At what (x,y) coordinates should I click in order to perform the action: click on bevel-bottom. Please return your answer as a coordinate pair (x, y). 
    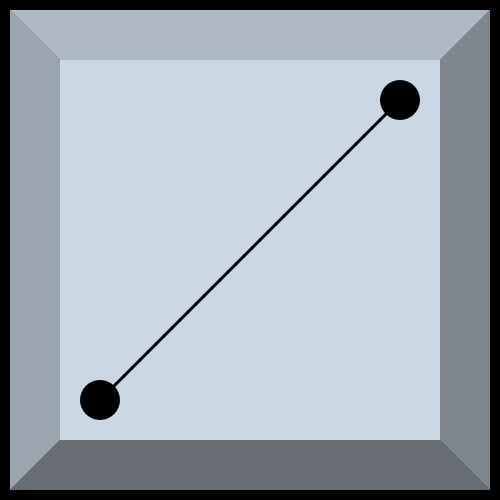
    Looking at the image, I should click on (250, 465).